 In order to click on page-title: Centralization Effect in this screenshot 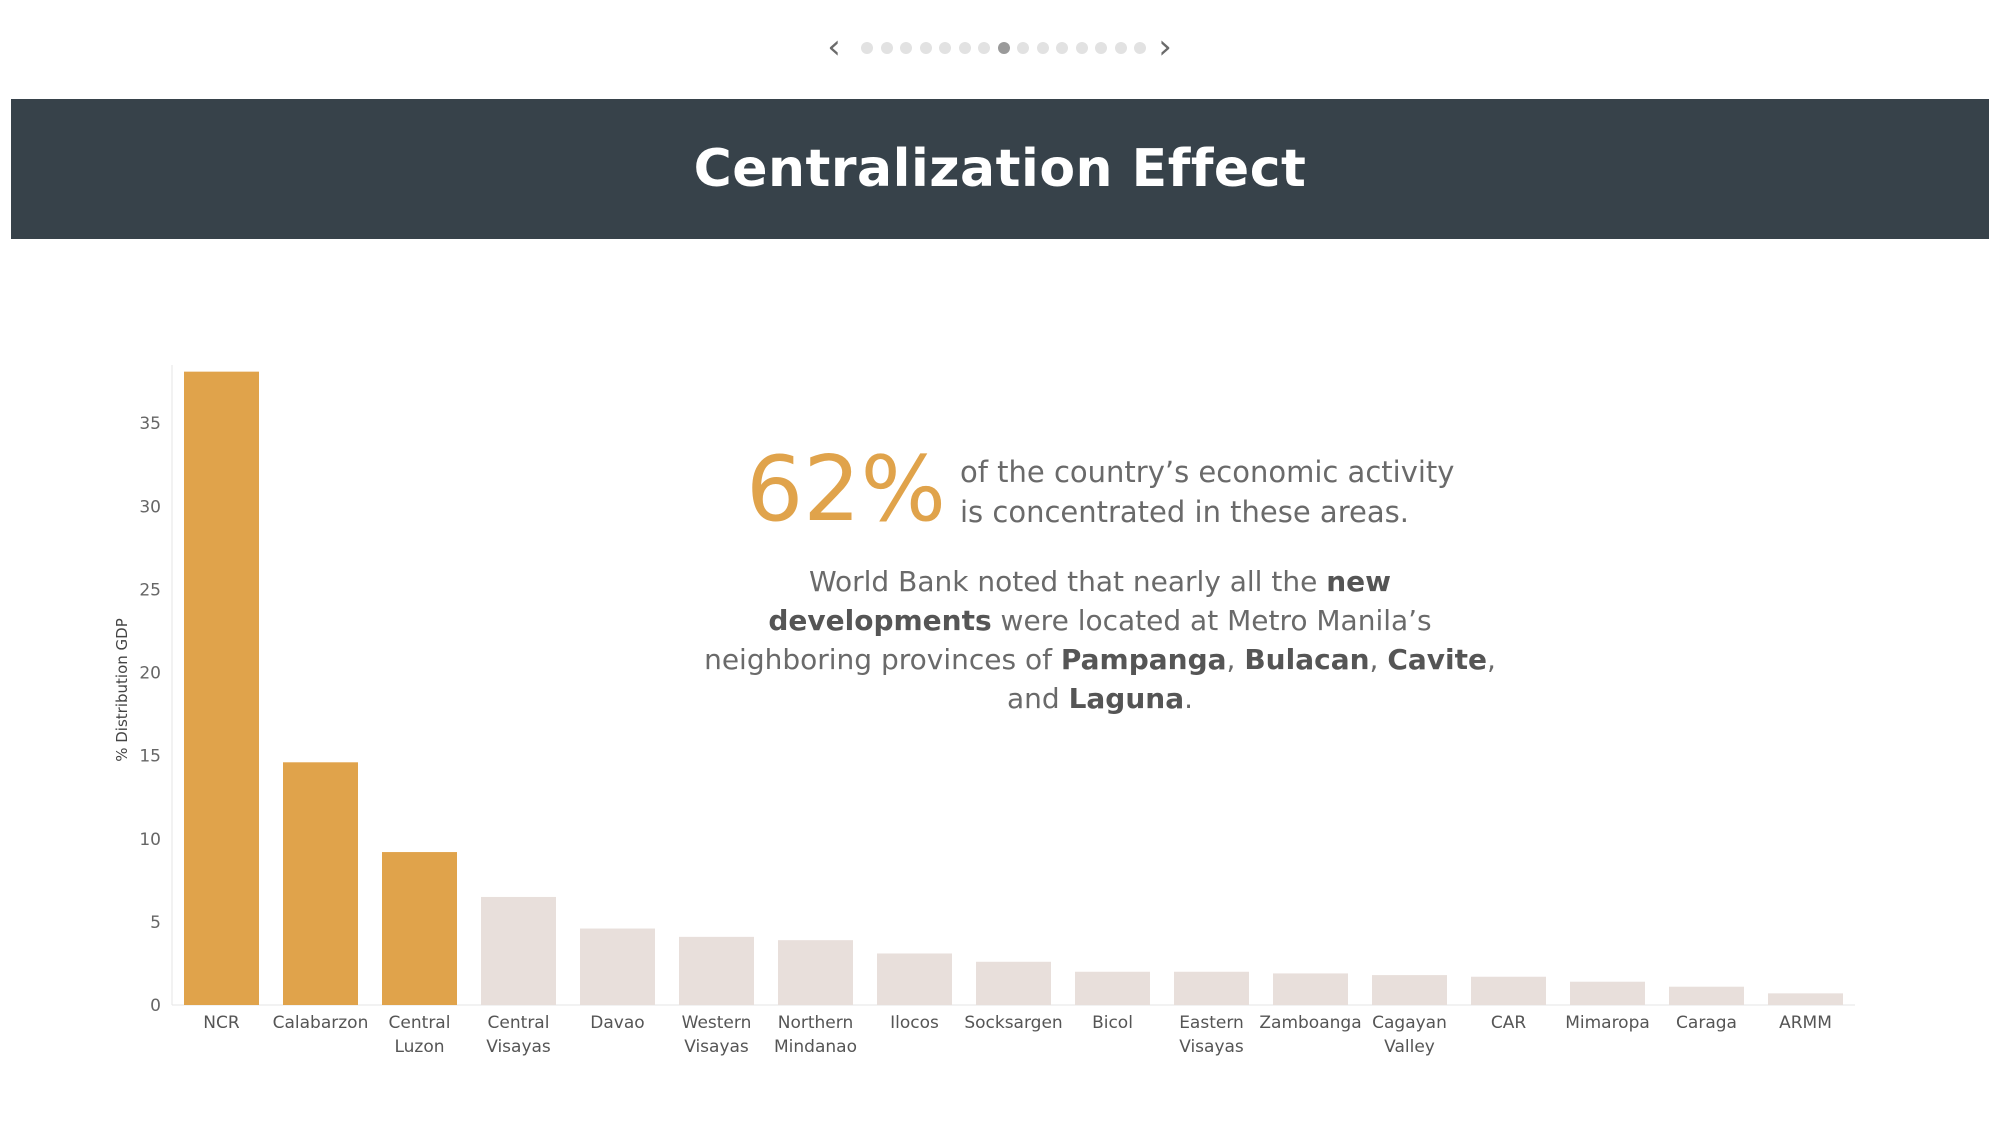, I will do `click(1000, 169)`.